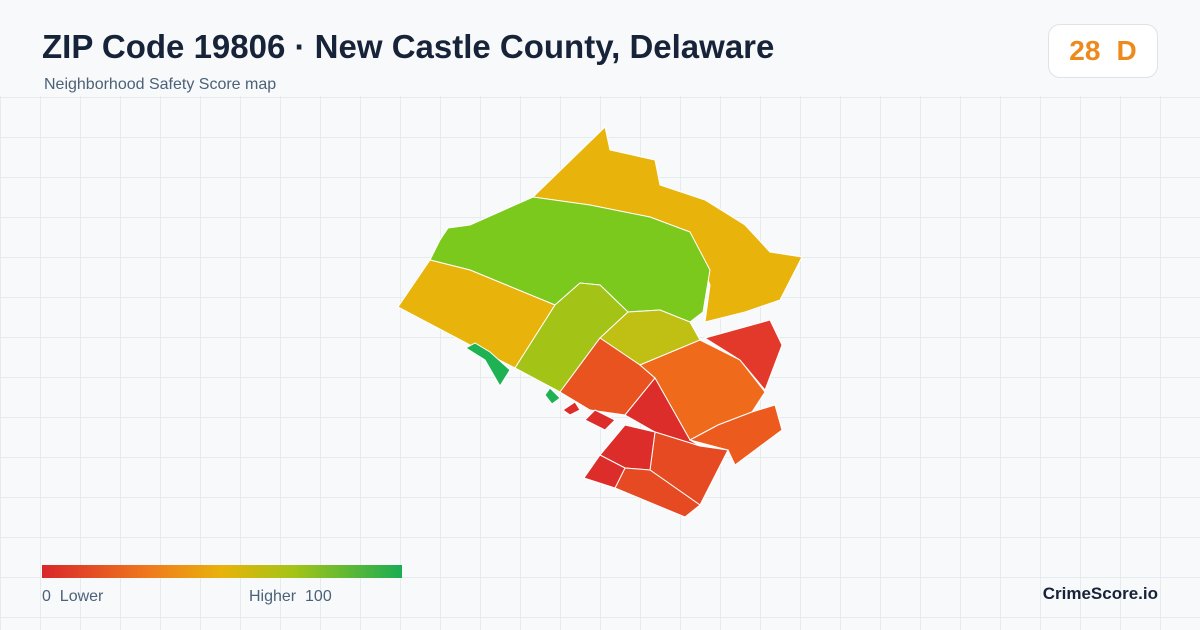  Describe the element at coordinates (46, 596) in the screenshot. I see `legend-min: 0` at that location.